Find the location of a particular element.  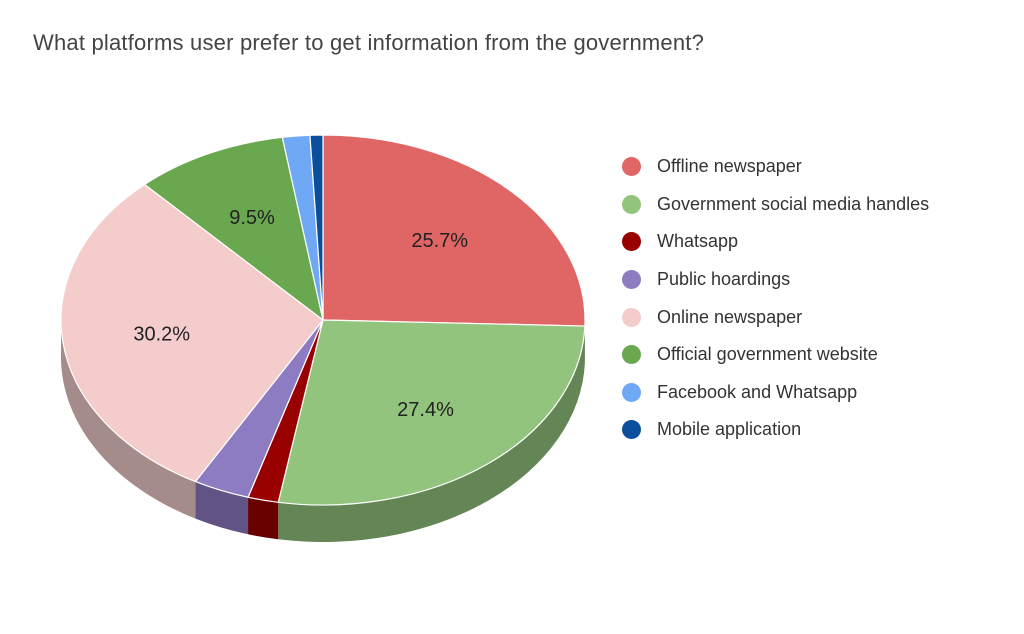

pie-slice-government-social-media-handles is located at coordinates (431, 412).